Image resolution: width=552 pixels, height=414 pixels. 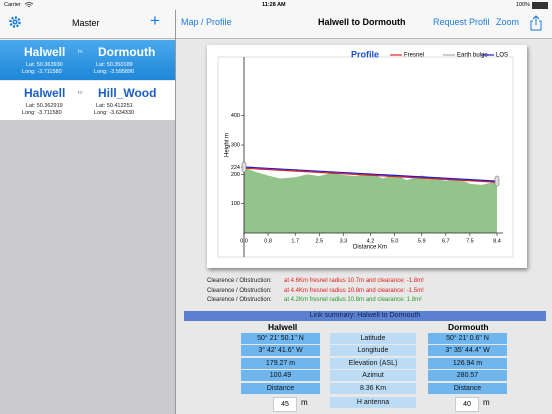 What do you see at coordinates (508, 22) in the screenshot?
I see `zoom-button: Zoom` at bounding box center [508, 22].